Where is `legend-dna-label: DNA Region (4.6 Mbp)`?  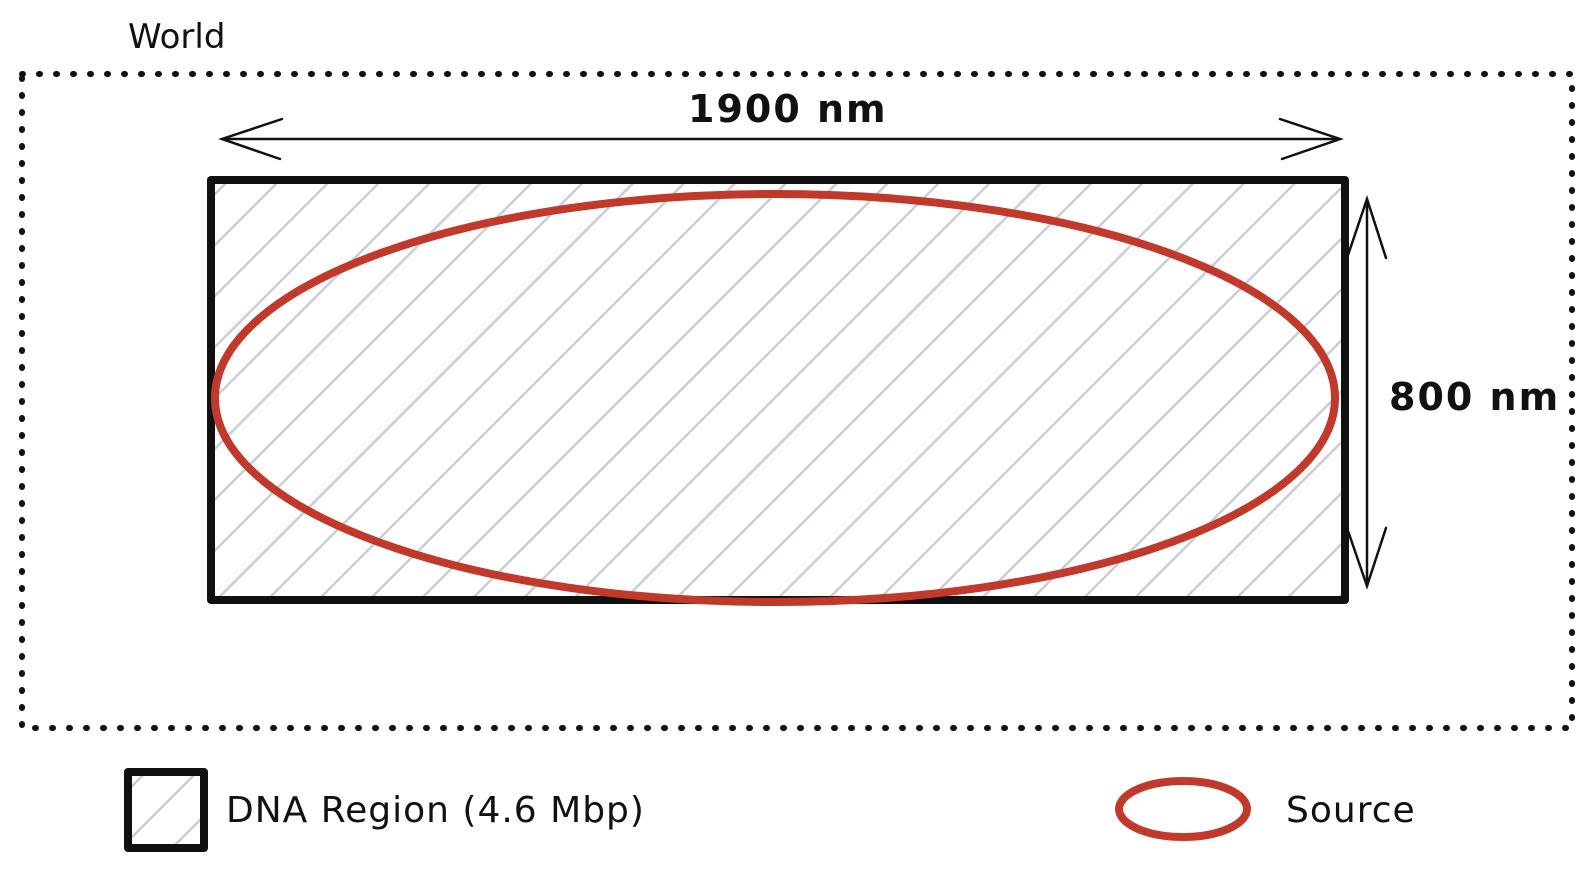
legend-dna-label: DNA Region (4.6 Mbp) is located at coordinates (435, 810).